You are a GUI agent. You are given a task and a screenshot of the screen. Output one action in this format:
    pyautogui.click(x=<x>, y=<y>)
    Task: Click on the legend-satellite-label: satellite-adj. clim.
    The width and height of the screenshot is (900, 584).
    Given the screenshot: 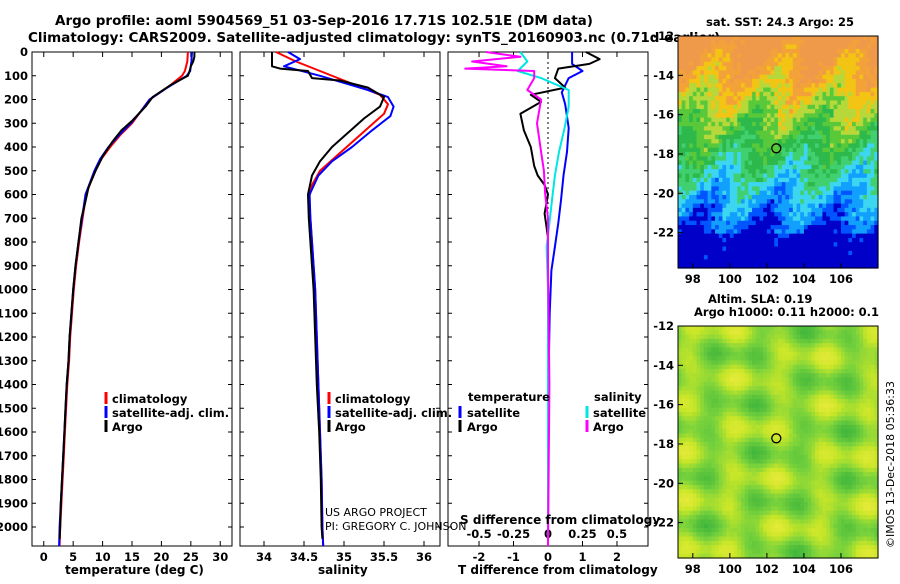 What is the action you would take?
    pyautogui.click(x=170, y=413)
    